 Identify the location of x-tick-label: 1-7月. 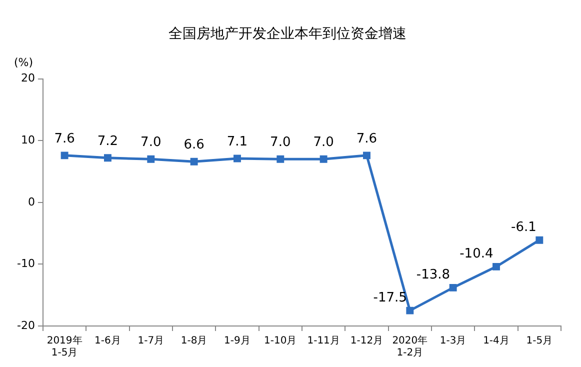
(151, 341).